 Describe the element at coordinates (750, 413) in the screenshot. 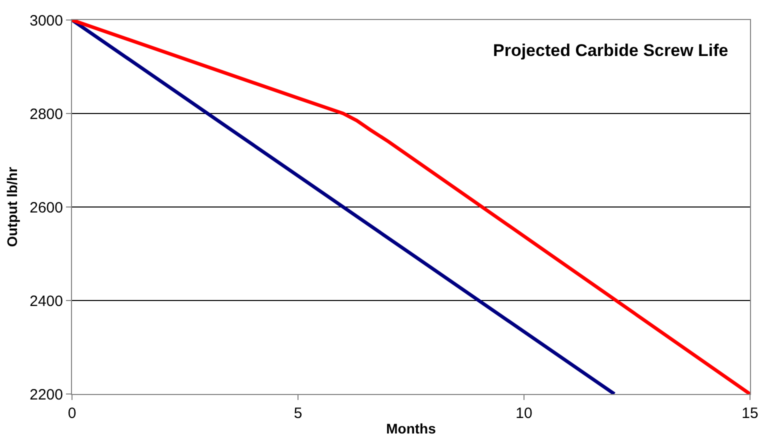

I see `x-tick-label: 15` at that location.